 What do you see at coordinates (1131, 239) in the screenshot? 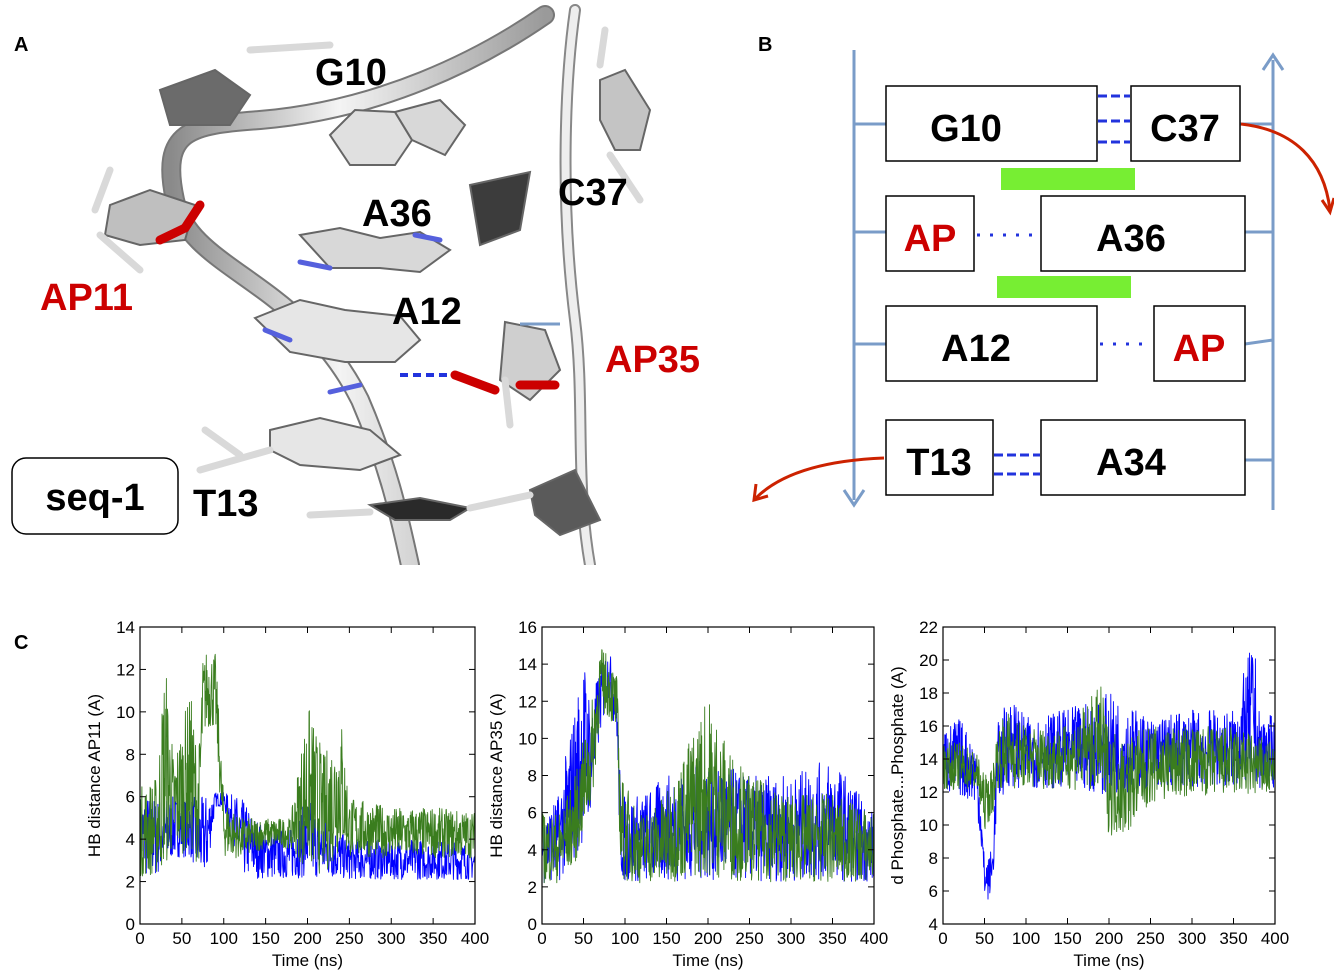
I see `base-label: A36` at bounding box center [1131, 239].